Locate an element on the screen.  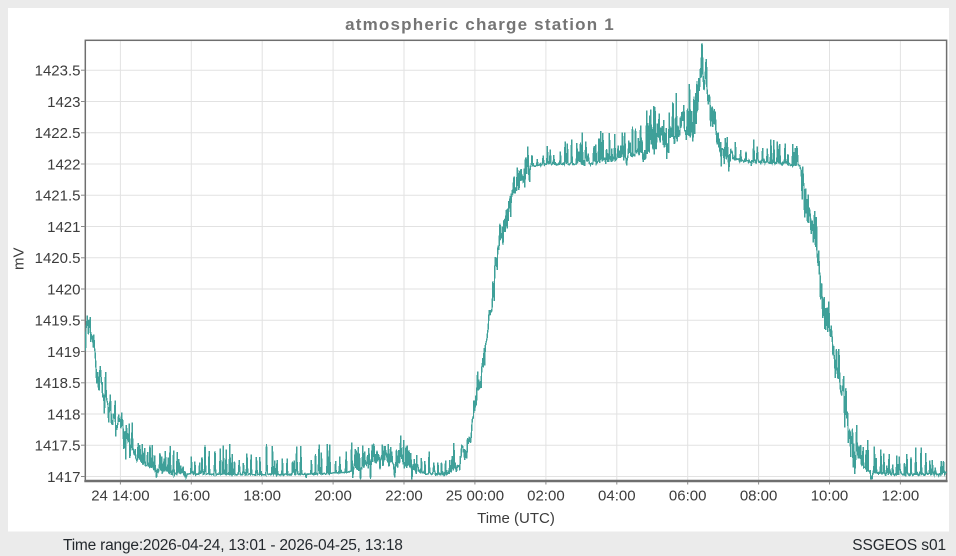
svg-text: 1421 is located at coordinates (63, 227).